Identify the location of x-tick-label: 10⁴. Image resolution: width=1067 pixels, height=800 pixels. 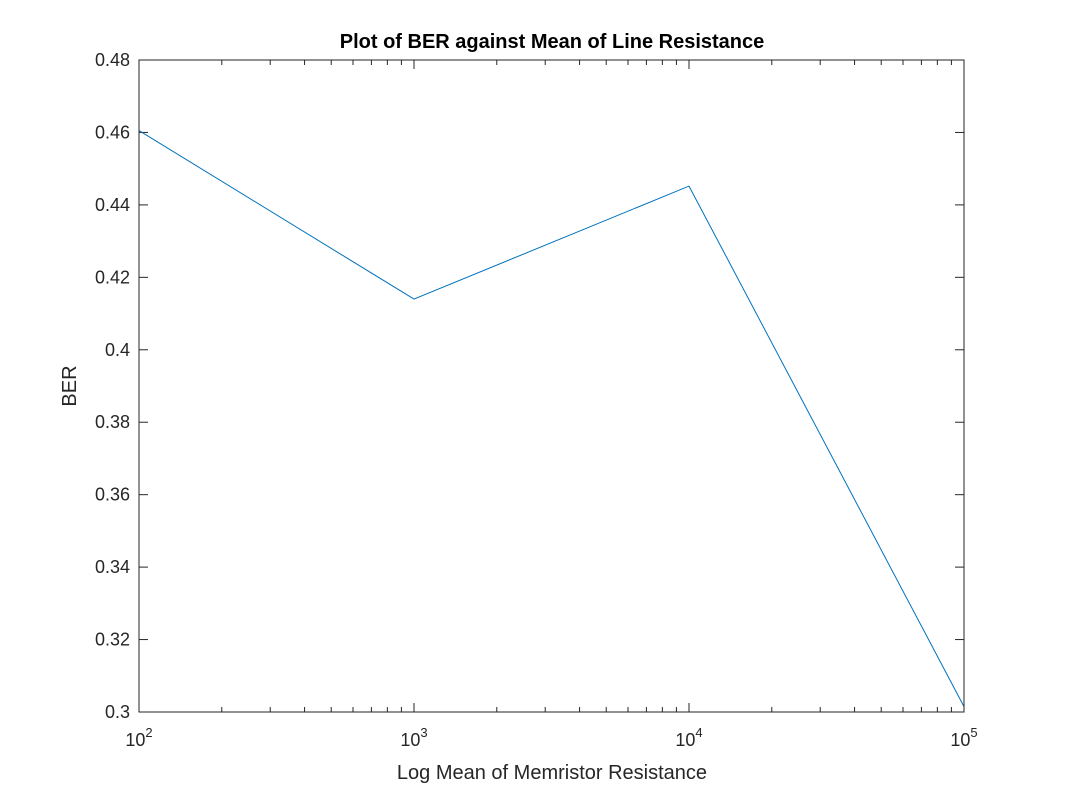
(688, 737).